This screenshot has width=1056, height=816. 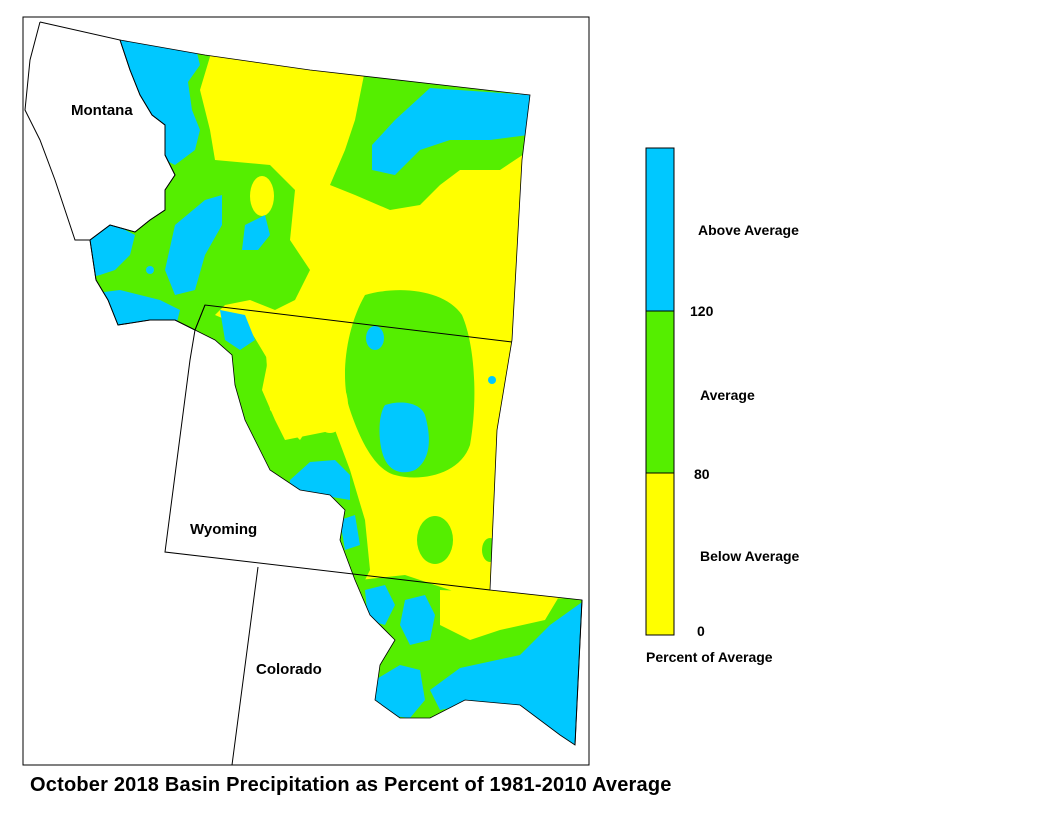 What do you see at coordinates (321, 325) in the screenshot?
I see `above-spots` at bounding box center [321, 325].